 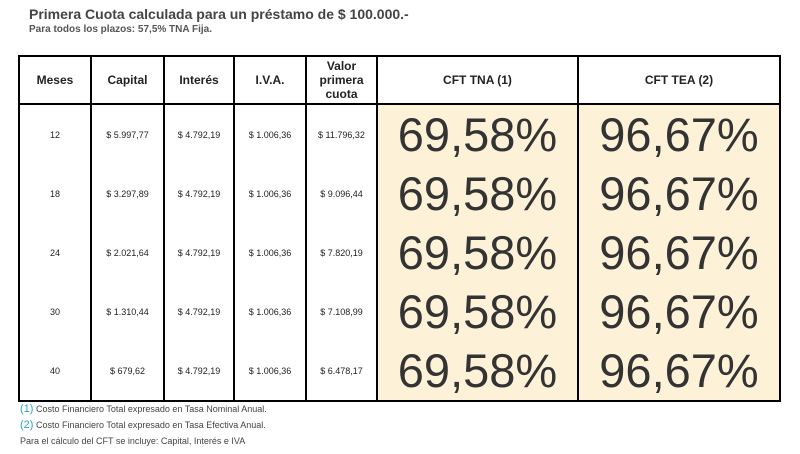 I want to click on table-cell: $ 1.310,44, so click(x=127, y=311).